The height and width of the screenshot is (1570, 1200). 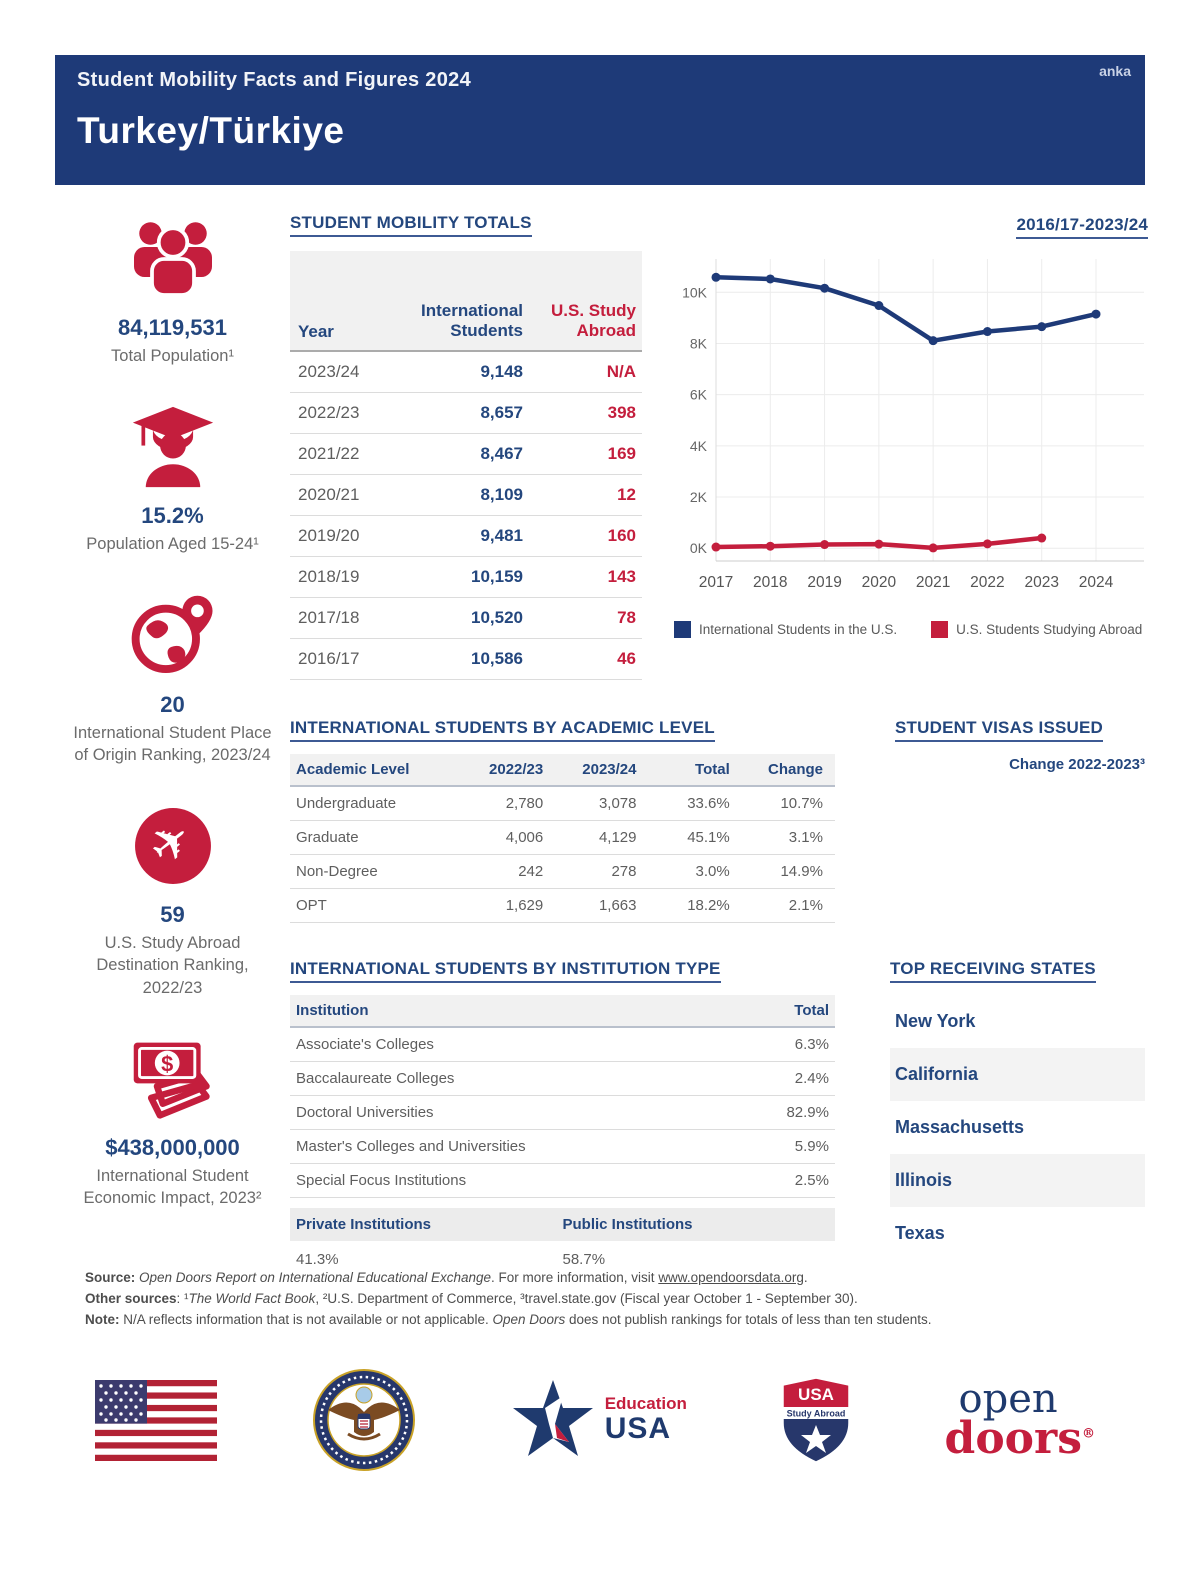 What do you see at coordinates (411, 1146) in the screenshot?
I see `cell-institution: Master's Colleges and Universities` at bounding box center [411, 1146].